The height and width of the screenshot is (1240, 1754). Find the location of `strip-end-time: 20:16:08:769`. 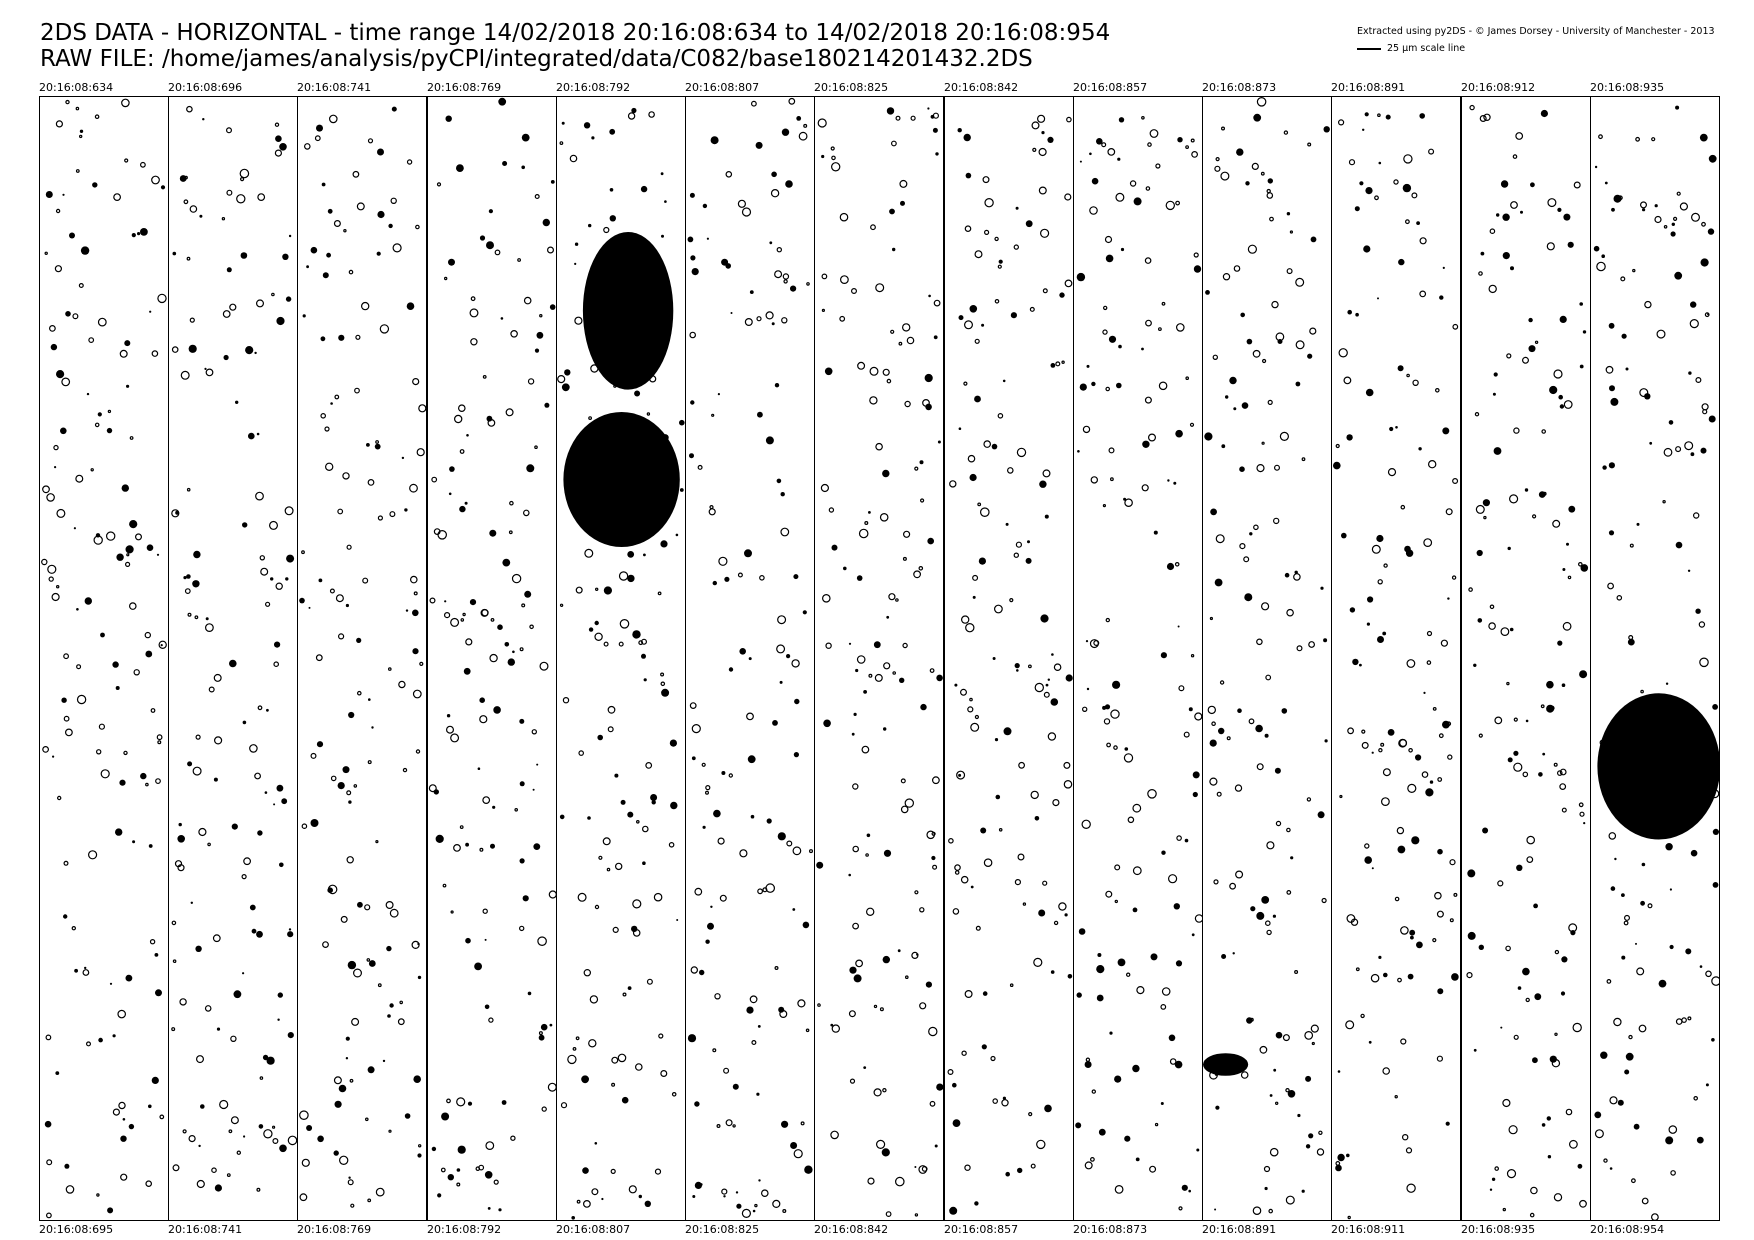

strip-end-time: 20:16:08:769 is located at coordinates (334, 1229).